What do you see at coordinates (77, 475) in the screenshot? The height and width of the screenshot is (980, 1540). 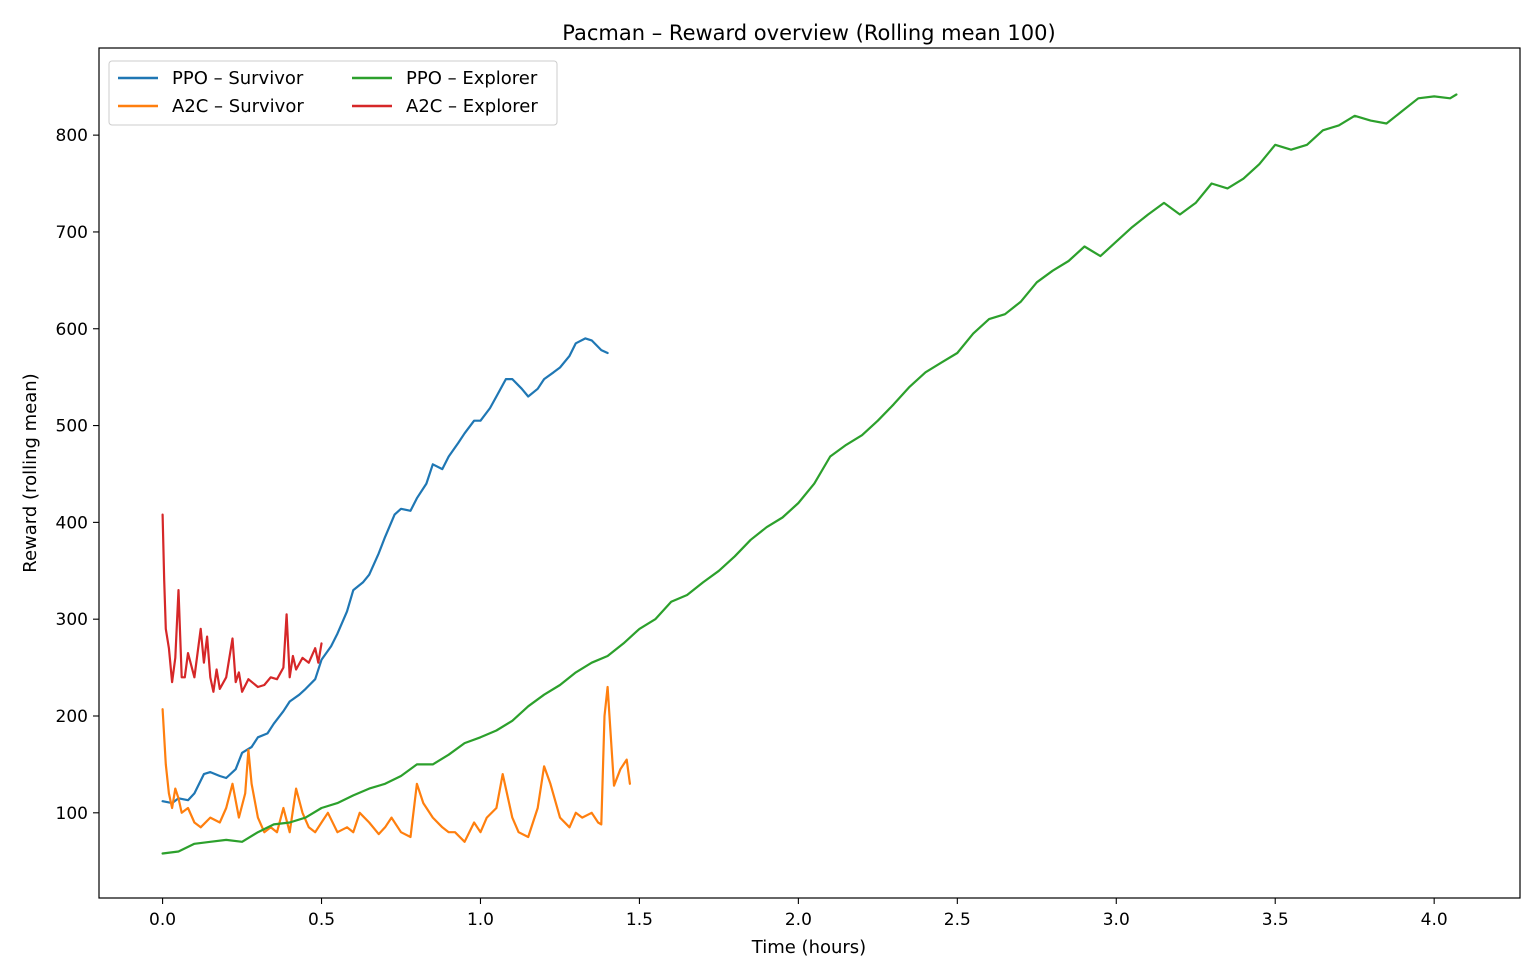 I see `y-axis-ticks: 100 200 300 400 500 600 700 800` at bounding box center [77, 475].